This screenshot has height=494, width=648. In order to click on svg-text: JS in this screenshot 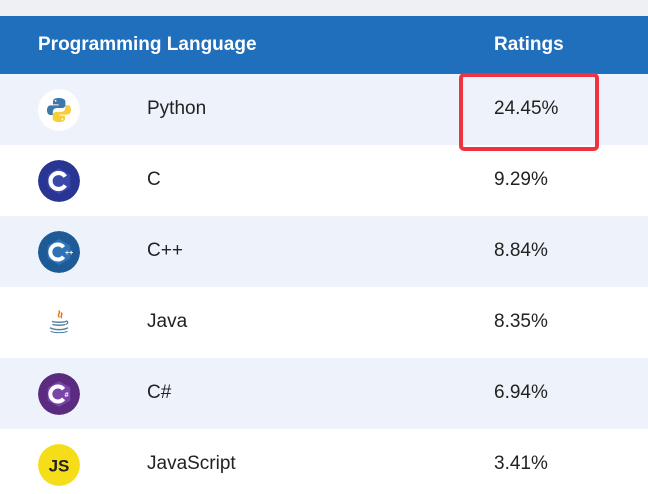, I will do `click(59, 466)`.